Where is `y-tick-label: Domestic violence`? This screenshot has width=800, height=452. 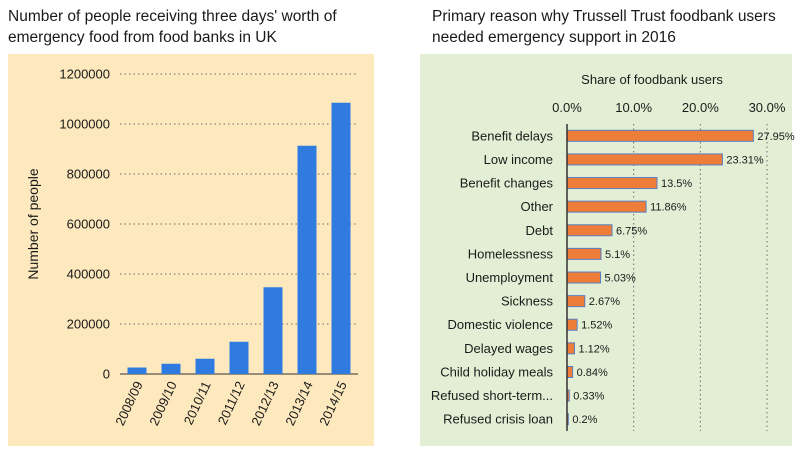
y-tick-label: Domestic violence is located at coordinates (501, 324).